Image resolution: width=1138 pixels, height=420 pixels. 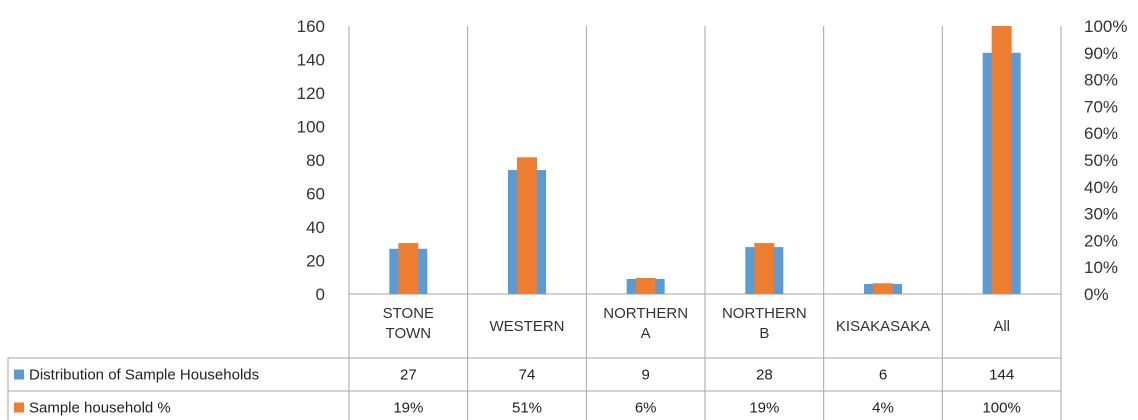 I want to click on y-right-tick-label: 100%, so click(x=1105, y=26).